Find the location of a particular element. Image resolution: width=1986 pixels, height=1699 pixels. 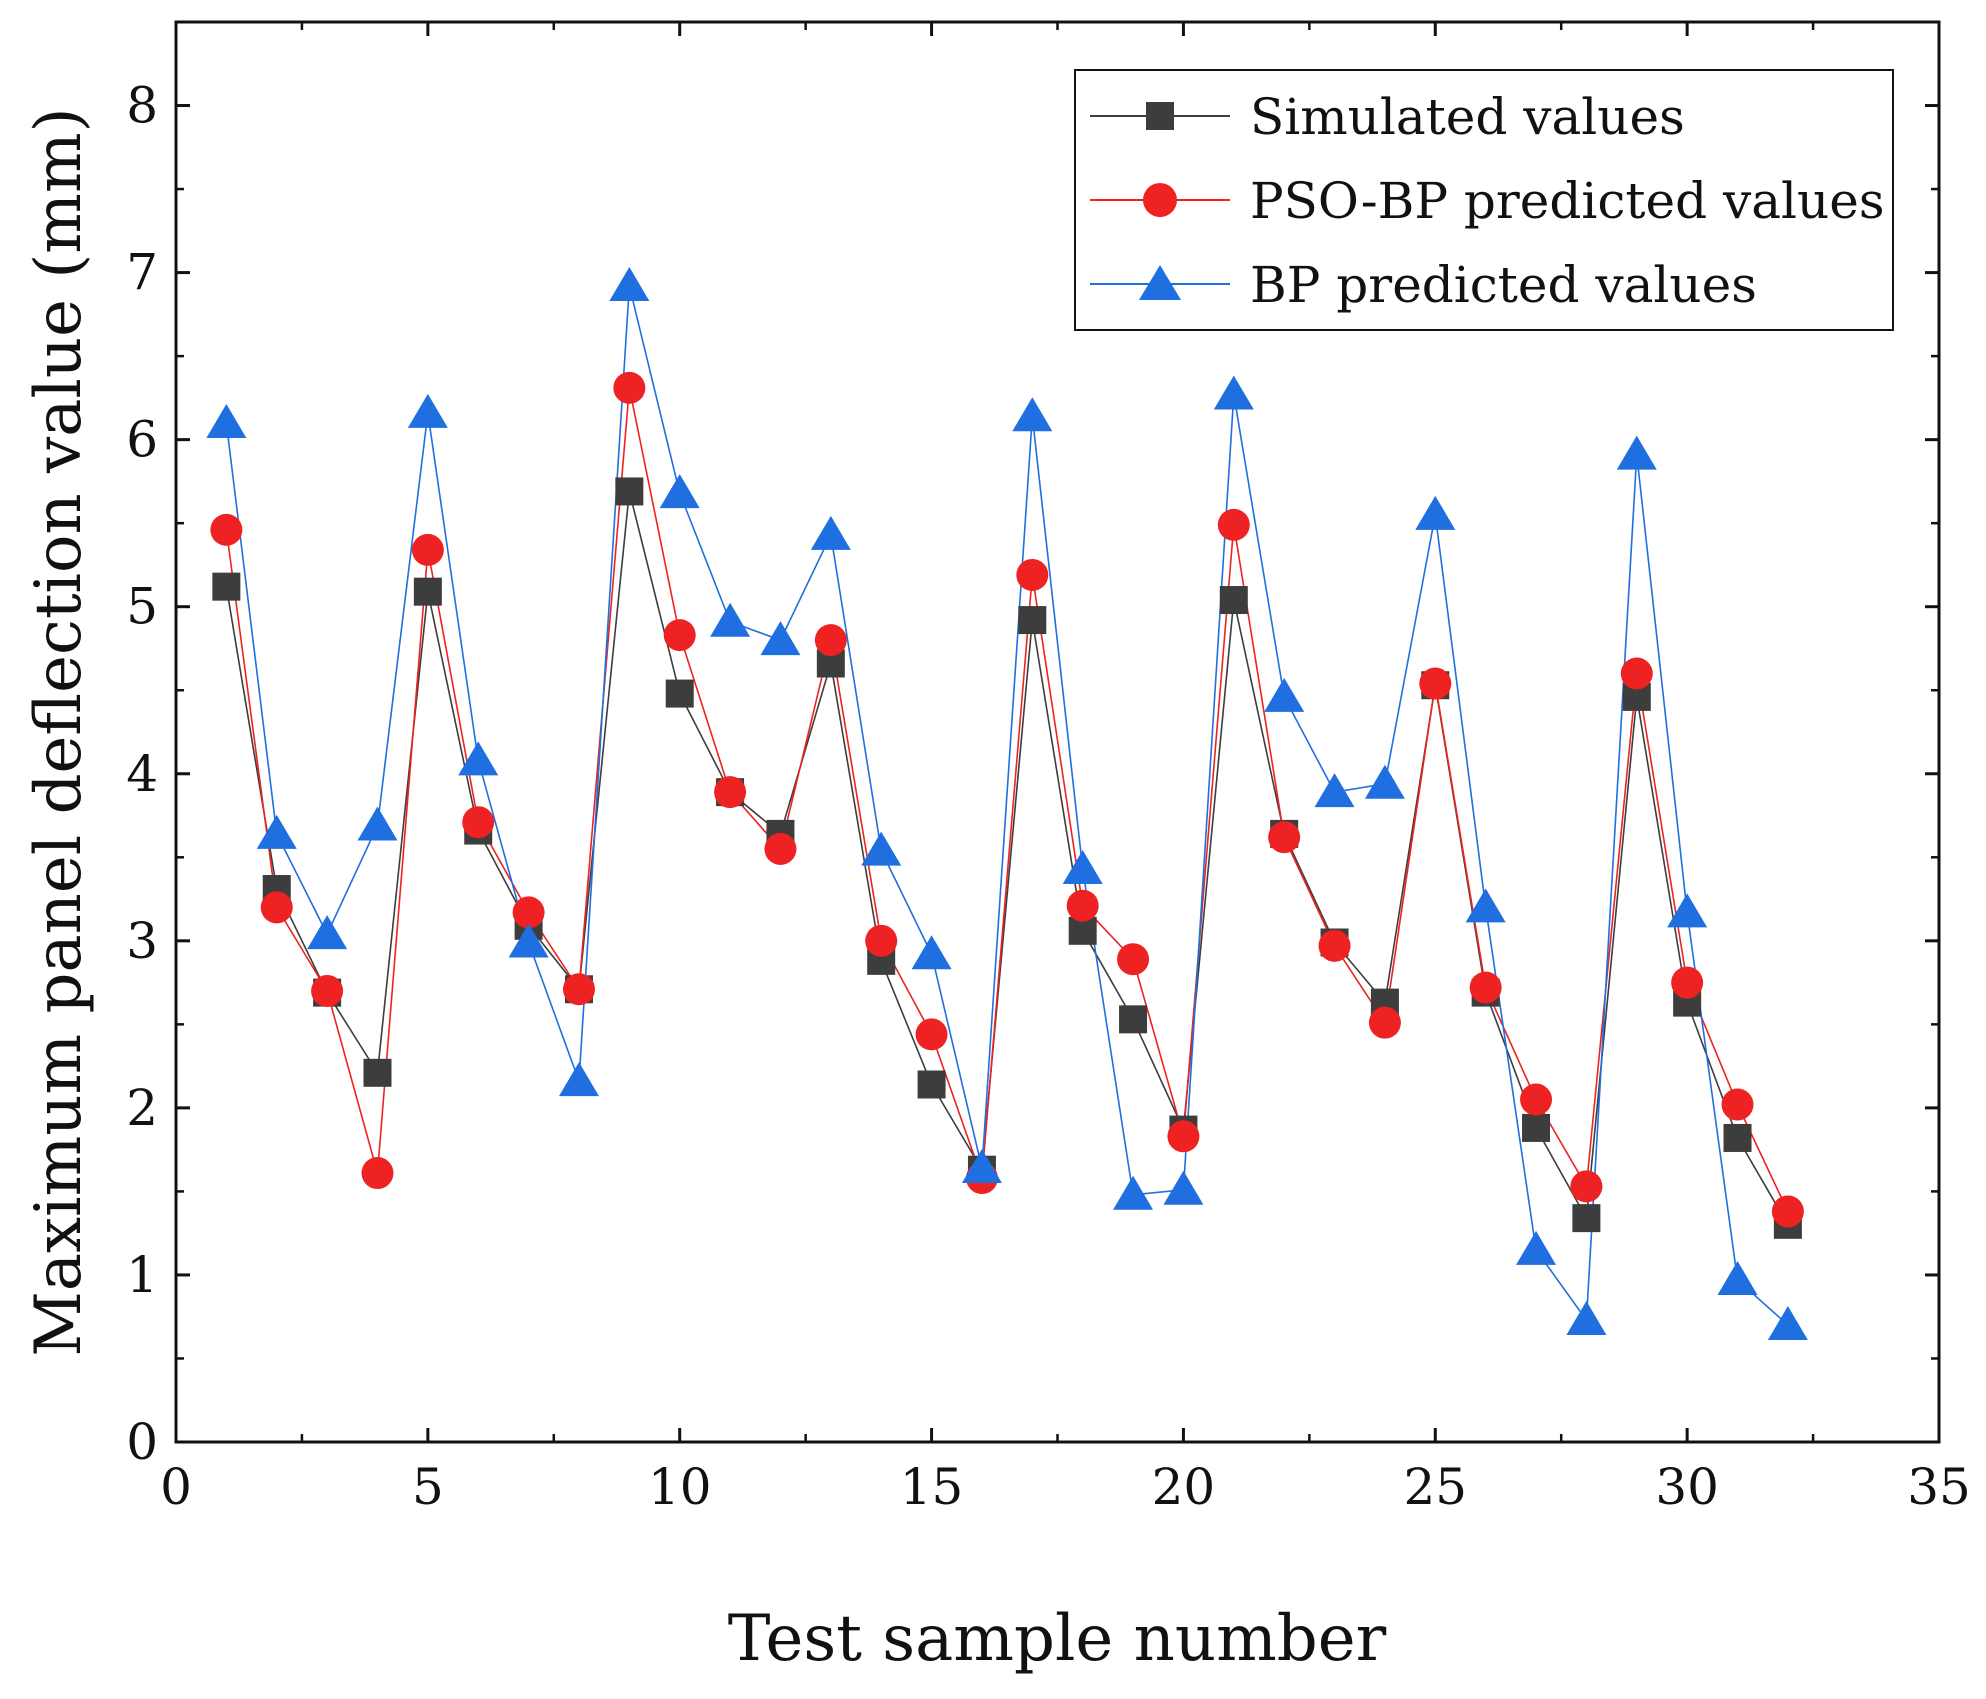

legend-item-bp: BP predicted values is located at coordinates (1423, 285).